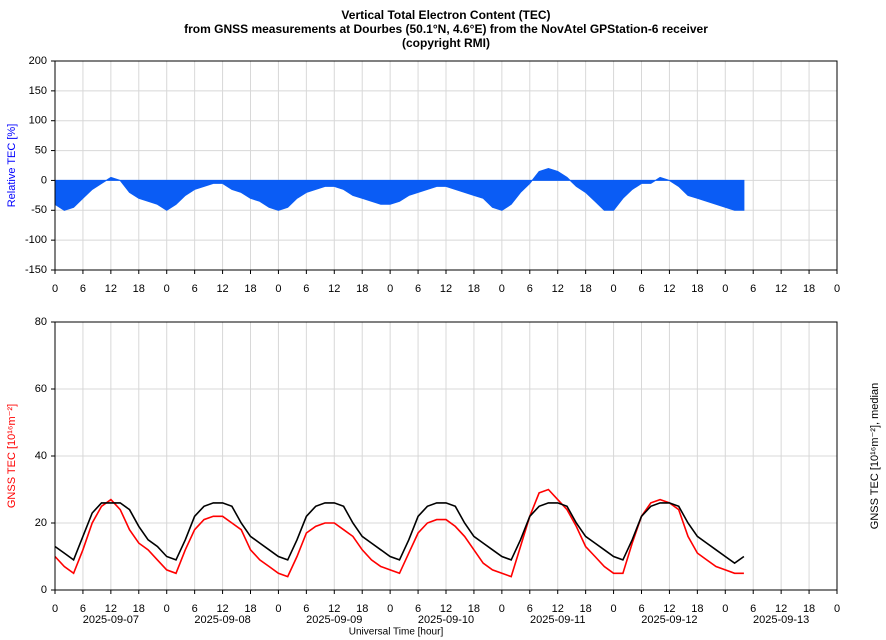  I want to click on date-label: 2025-09-13, so click(781, 620).